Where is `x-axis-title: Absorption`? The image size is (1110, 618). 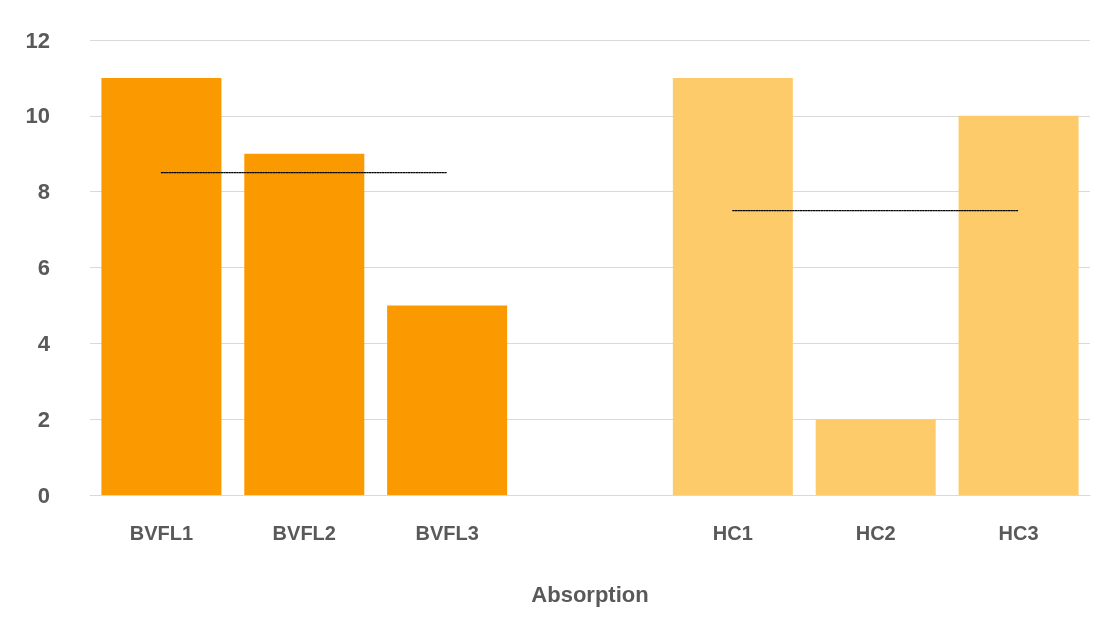 x-axis-title: Absorption is located at coordinates (590, 594).